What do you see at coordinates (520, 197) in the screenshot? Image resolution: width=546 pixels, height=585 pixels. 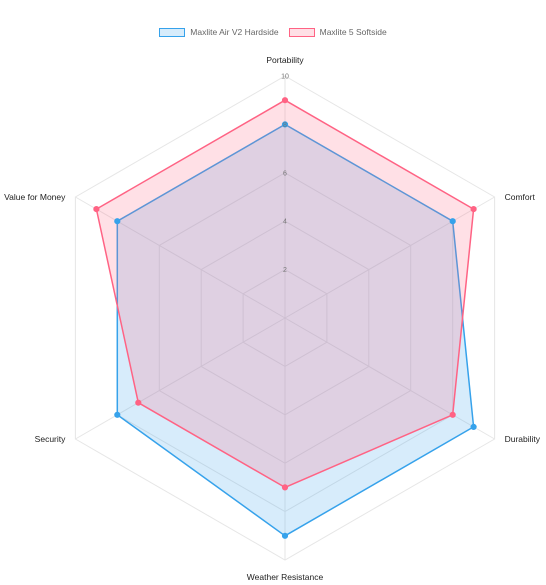 I see `axis-label-2: Comfort` at bounding box center [520, 197].